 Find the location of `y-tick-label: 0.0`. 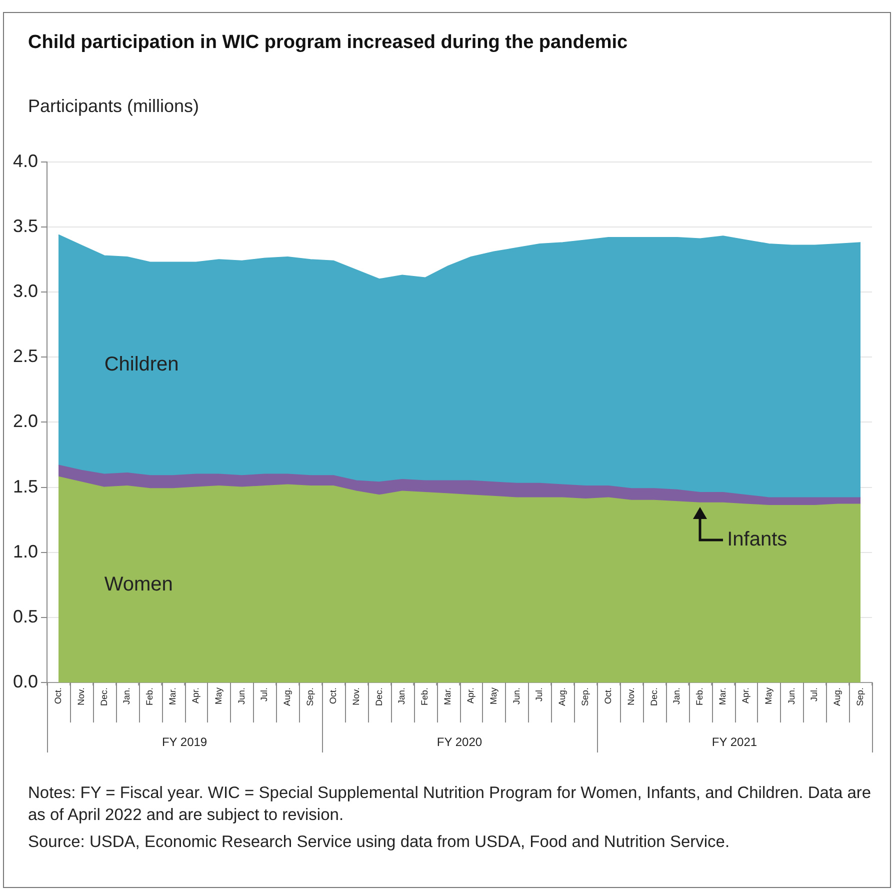

y-tick-label: 0.0 is located at coordinates (25, 681).